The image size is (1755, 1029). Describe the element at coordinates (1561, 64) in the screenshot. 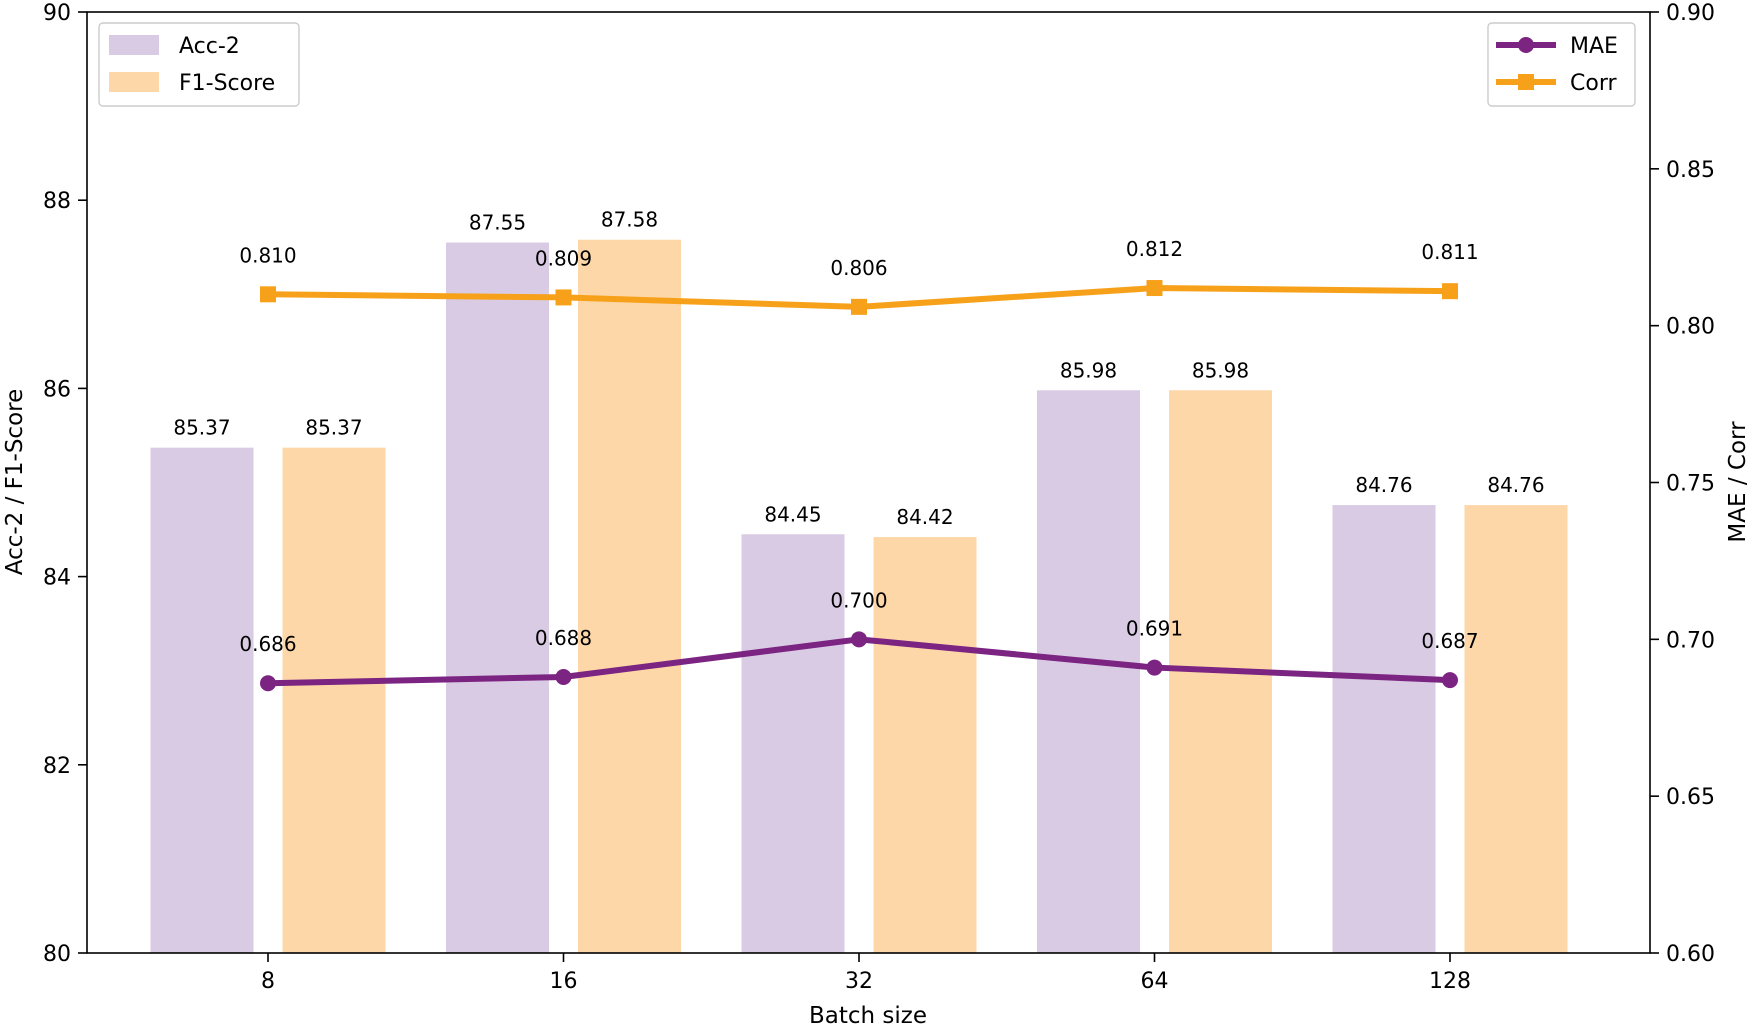

I see `legend-lines: MAE Corr` at that location.